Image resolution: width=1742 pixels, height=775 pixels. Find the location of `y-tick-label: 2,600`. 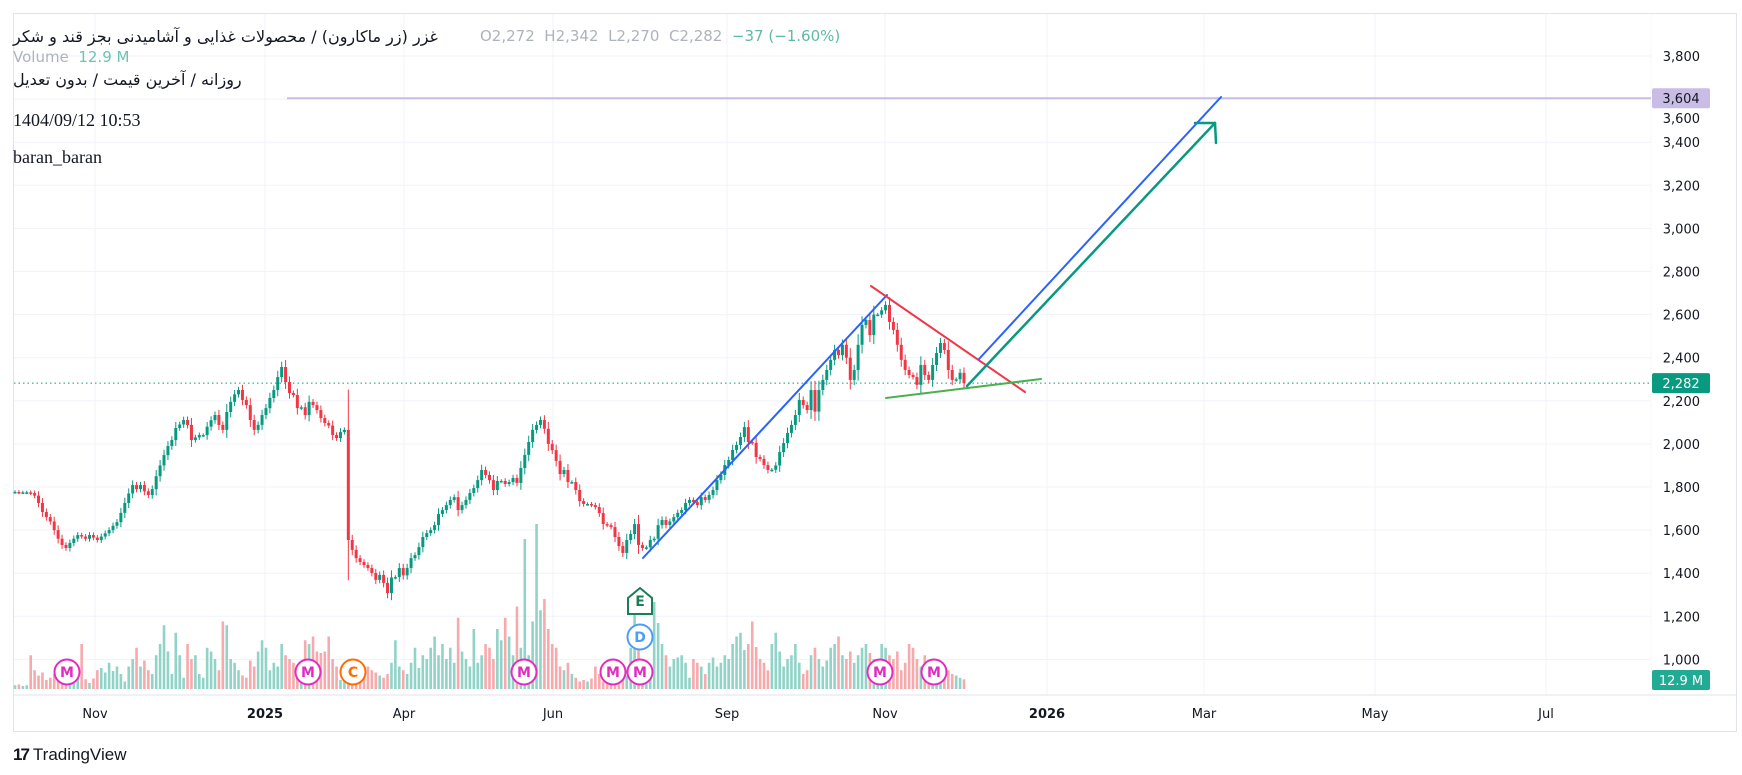

y-tick-label: 2,600 is located at coordinates (1681, 316).